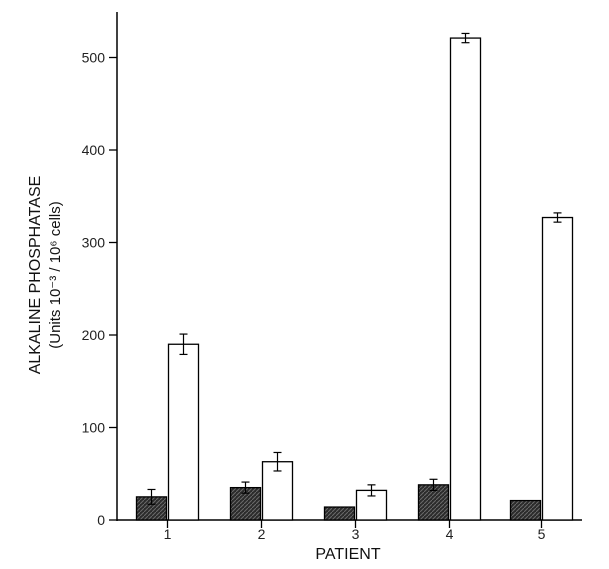 The height and width of the screenshot is (569, 609). What do you see at coordinates (168, 534) in the screenshot?
I see `x-tick-label: 1` at bounding box center [168, 534].